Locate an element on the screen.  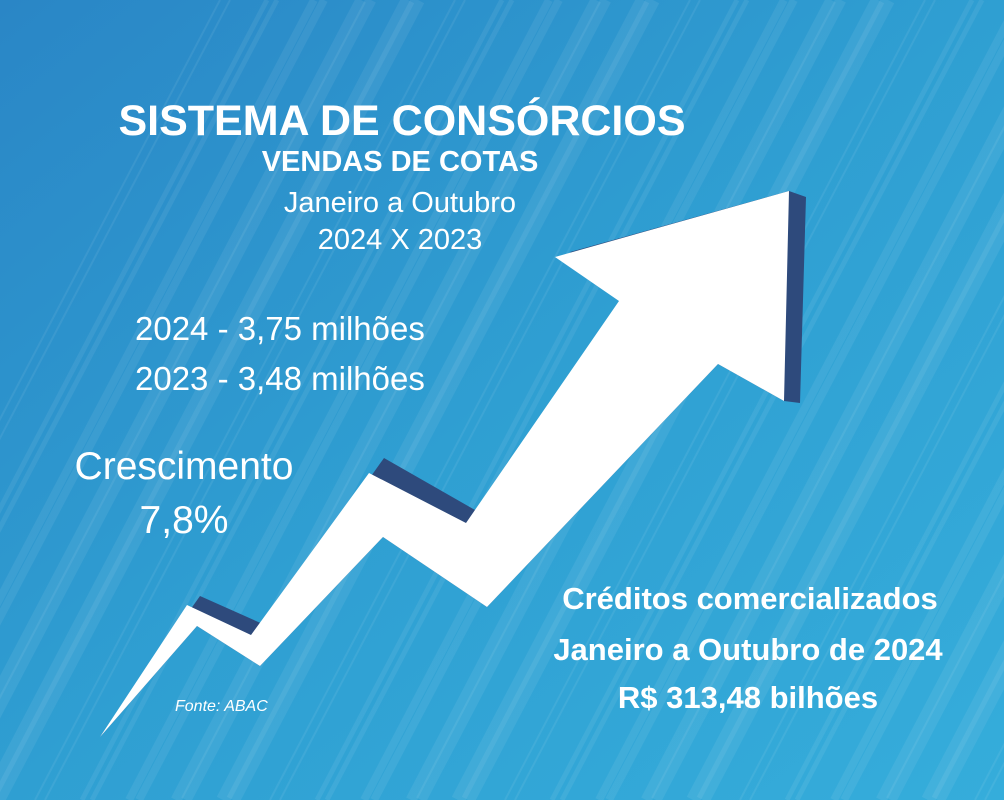
period-label: Janeiro a Outubro is located at coordinates (400, 203).